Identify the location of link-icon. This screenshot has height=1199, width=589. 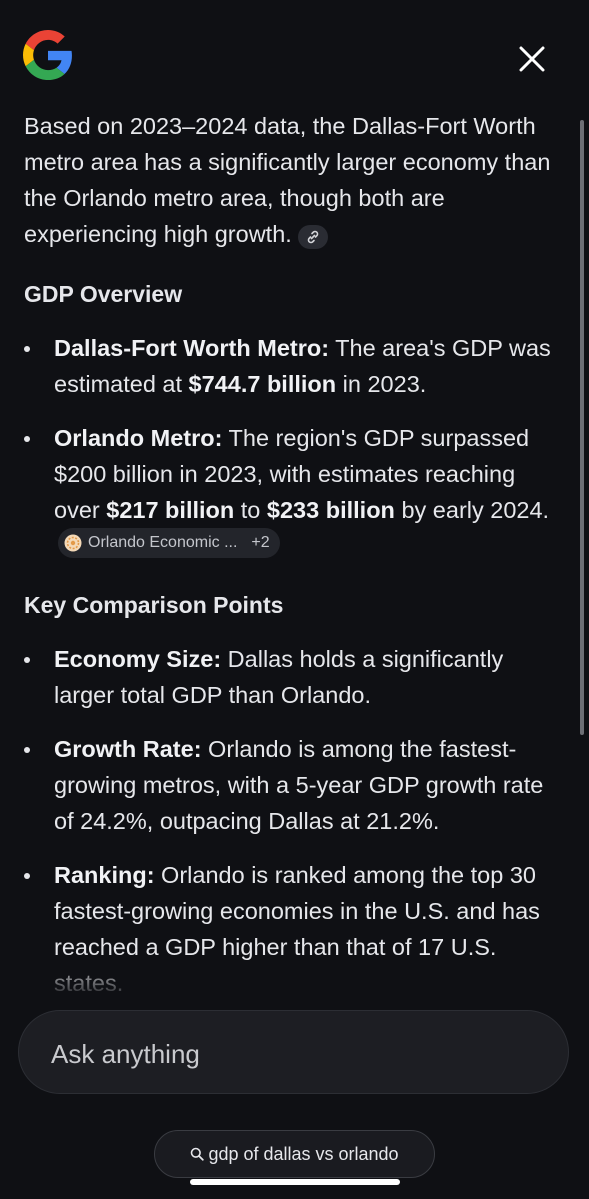
(313, 237).